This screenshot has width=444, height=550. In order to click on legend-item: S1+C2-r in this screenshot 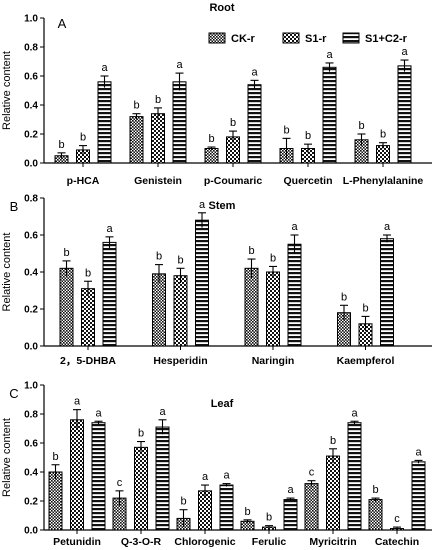, I will do `click(375, 38)`.